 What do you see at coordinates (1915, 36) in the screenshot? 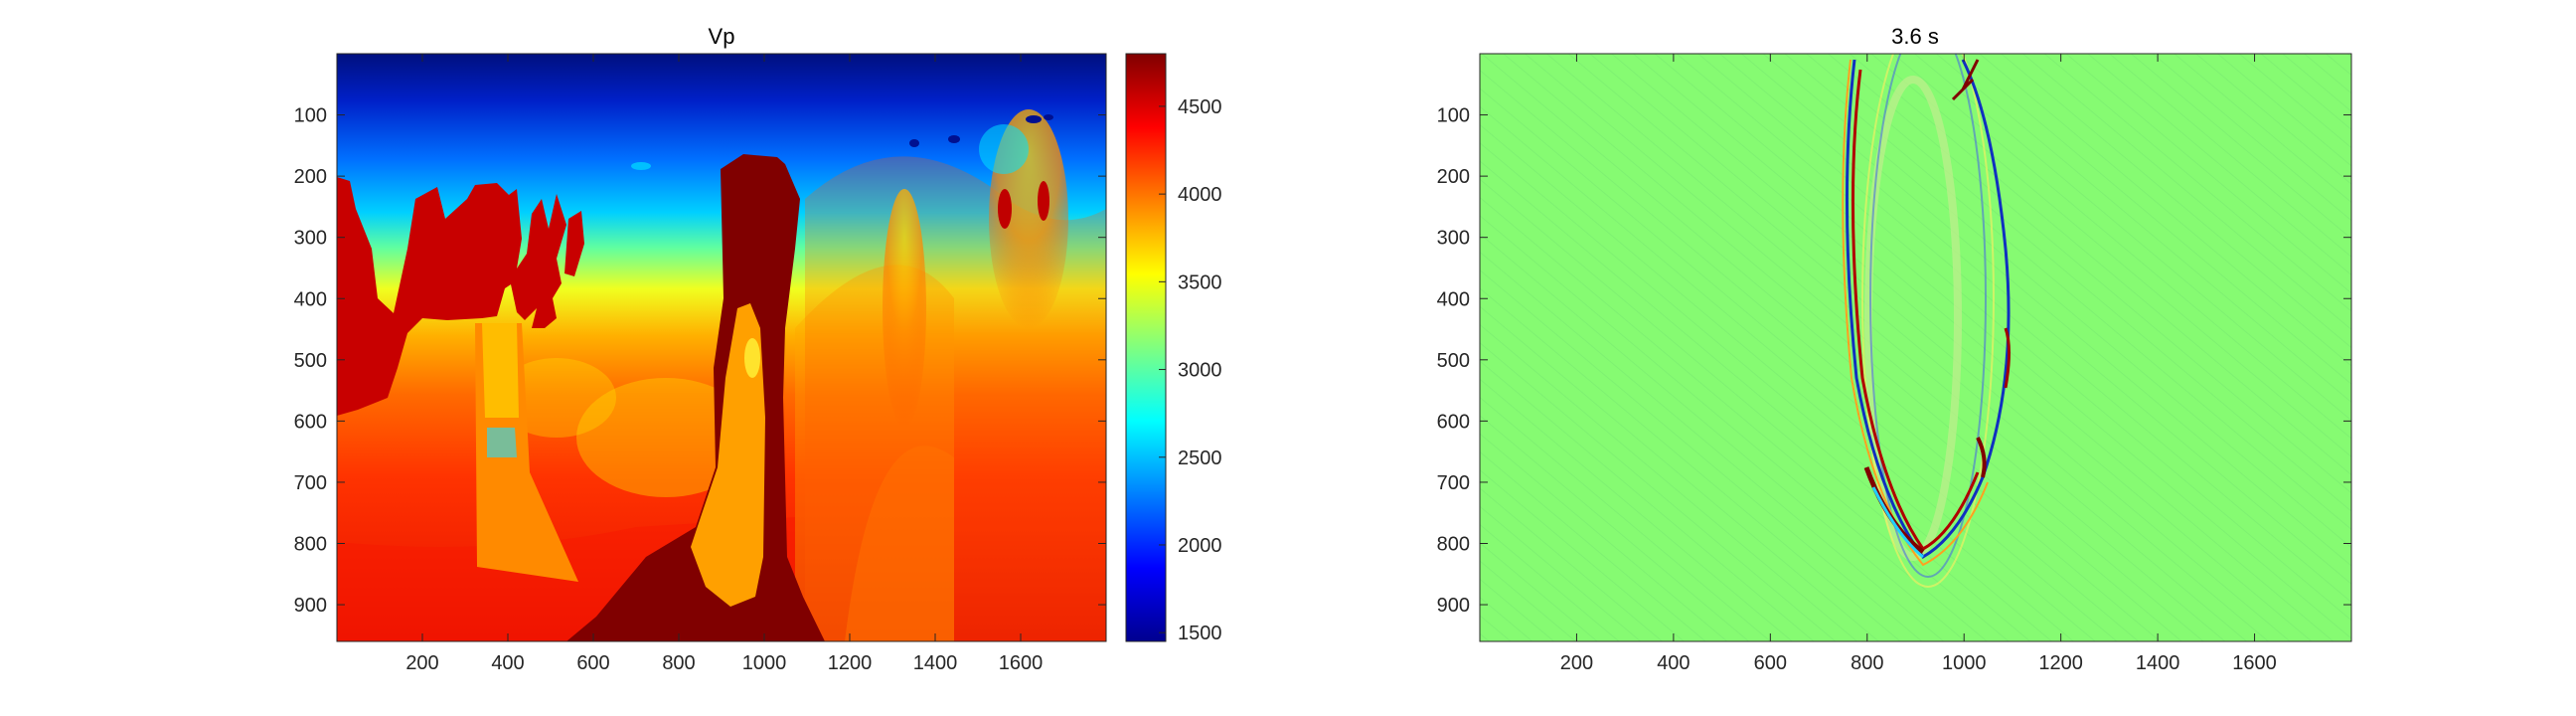
I see `wavefield-title: 3.6 s` at bounding box center [1915, 36].